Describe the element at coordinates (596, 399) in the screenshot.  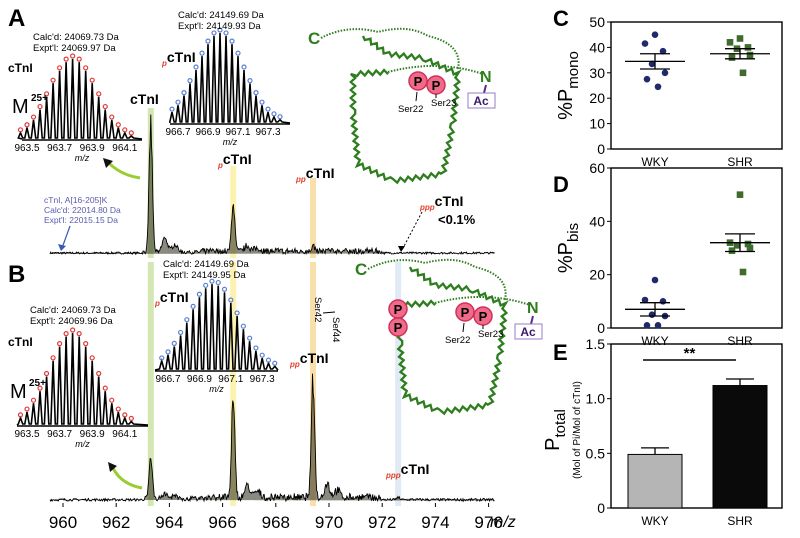
I see `y-tick-label: 1.0` at that location.